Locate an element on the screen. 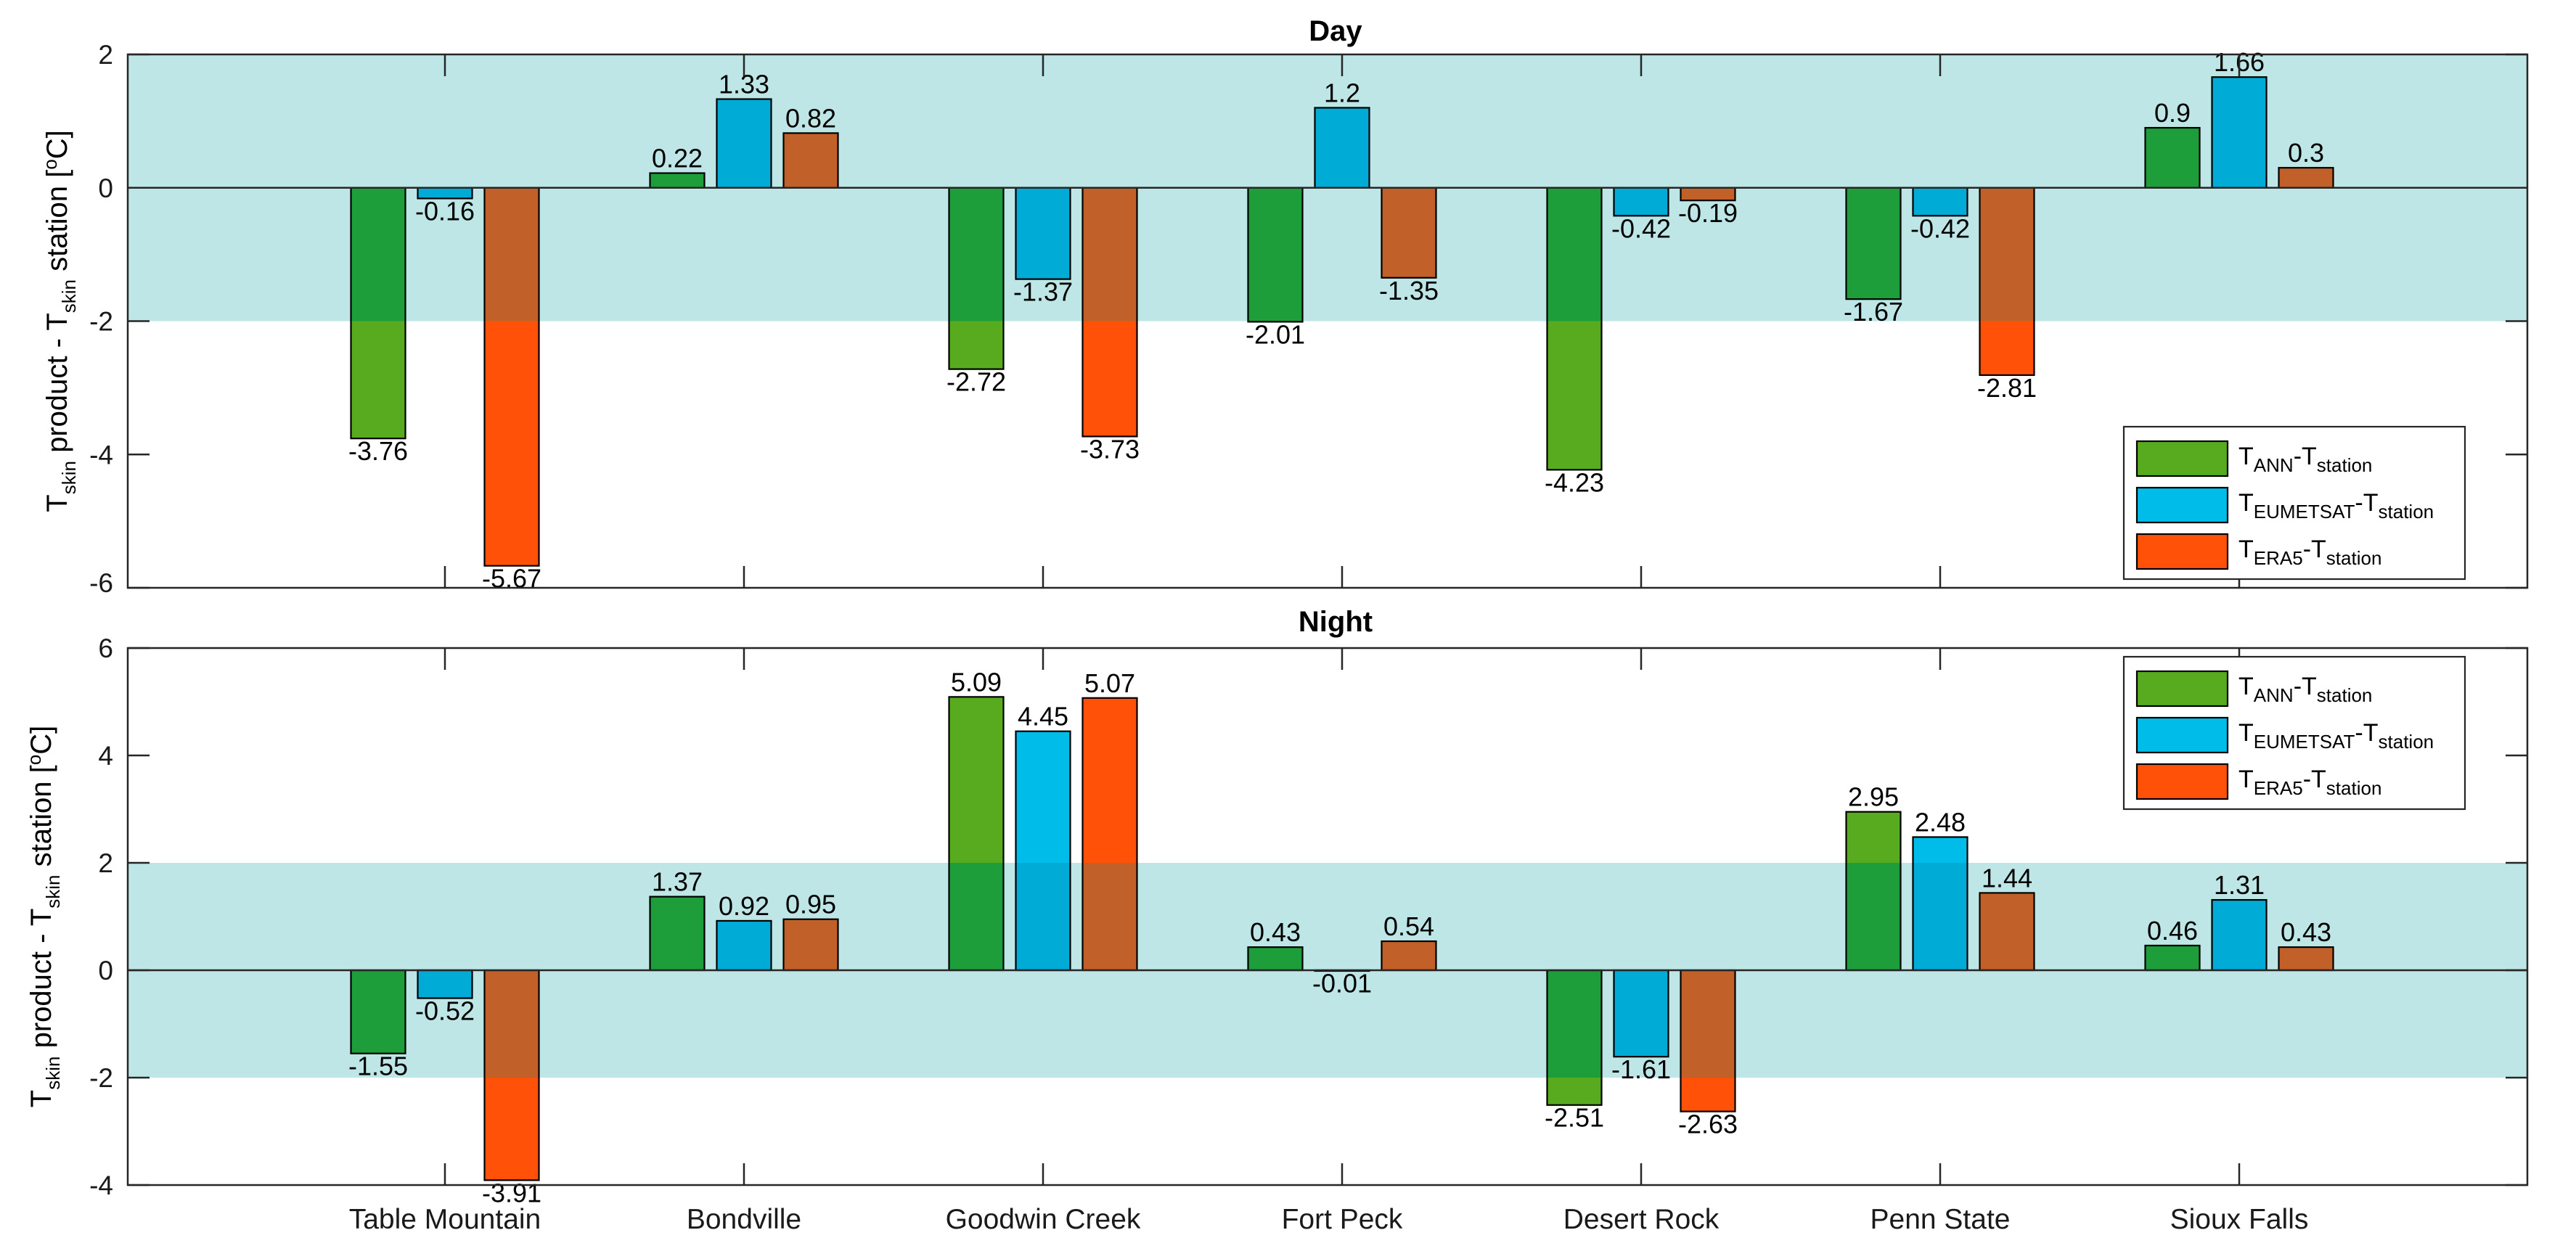 The width and height of the screenshot is (2576, 1246). night-legend-entry: TERA5-Tstation is located at coordinates (2310, 782).